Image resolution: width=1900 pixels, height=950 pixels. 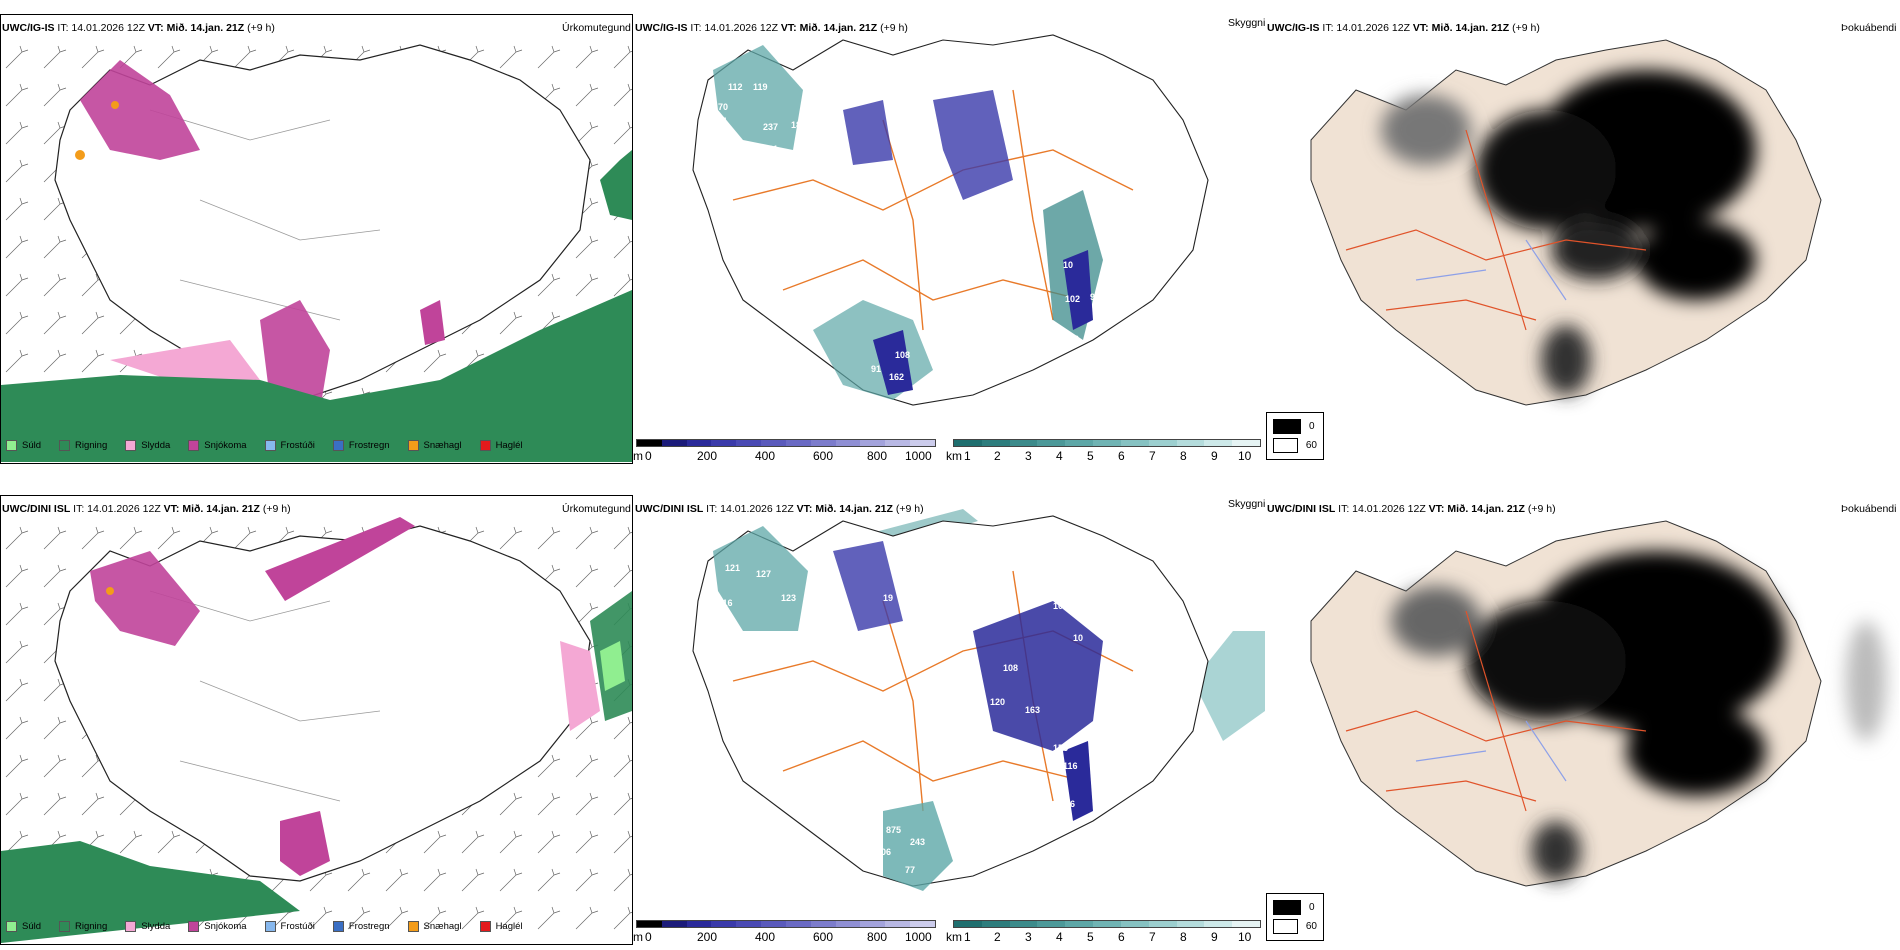 I want to click on vis-value-label: 119, so click(x=760, y=87).